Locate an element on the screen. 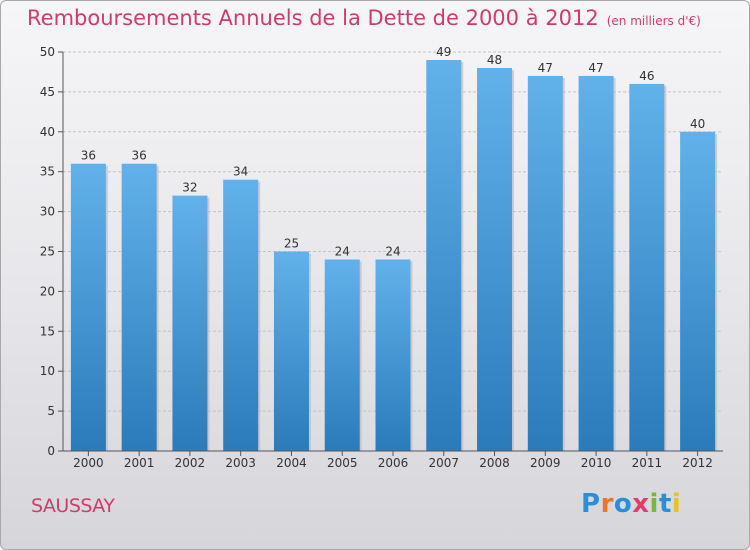 Image resolution: width=750 pixels, height=550 pixels. data-label-2011: 46 is located at coordinates (646, 76).